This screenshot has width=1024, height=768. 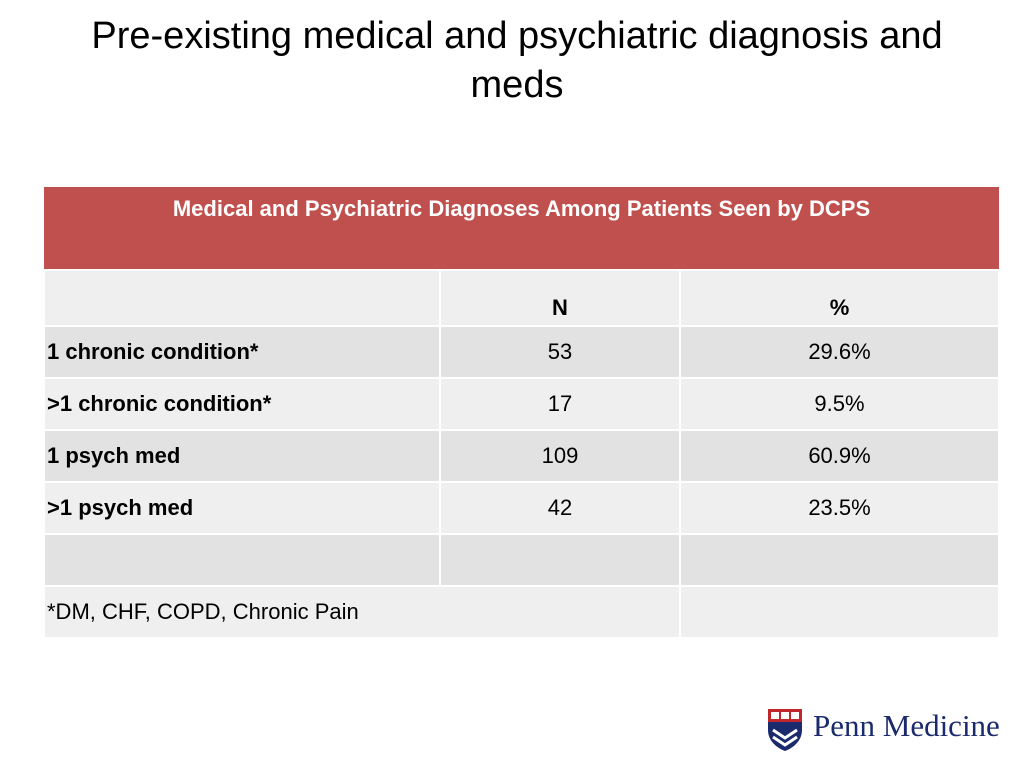 What do you see at coordinates (560, 456) in the screenshot?
I see `row-n: 109` at bounding box center [560, 456].